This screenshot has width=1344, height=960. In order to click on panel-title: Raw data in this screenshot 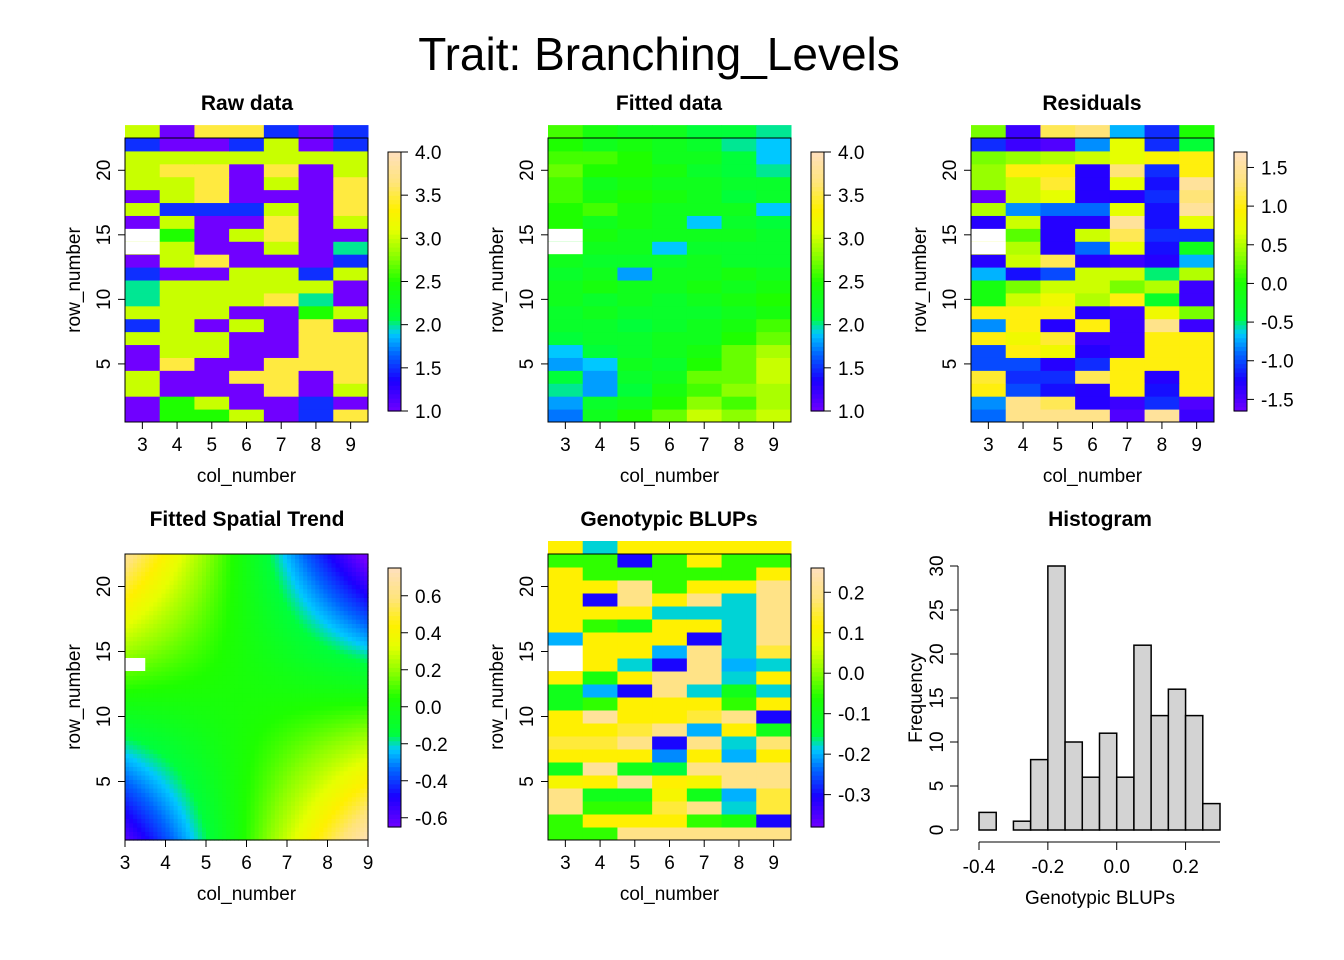, I will do `click(247, 103)`.